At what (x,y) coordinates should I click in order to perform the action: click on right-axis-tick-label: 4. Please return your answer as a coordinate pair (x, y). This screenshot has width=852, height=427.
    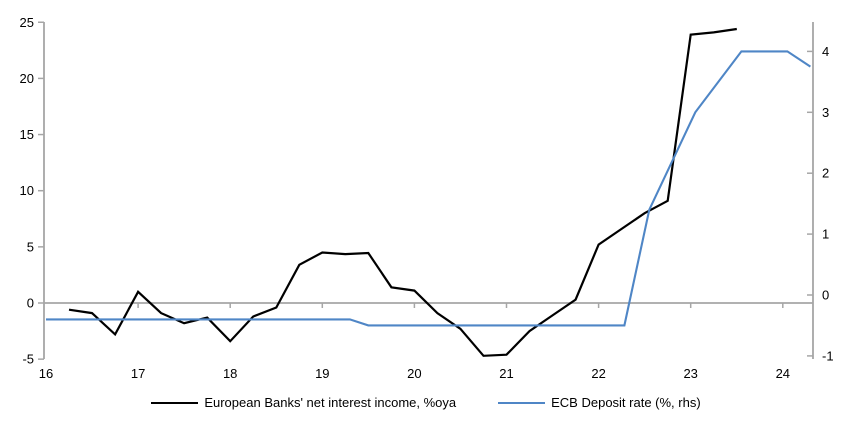
    Looking at the image, I should click on (825, 51).